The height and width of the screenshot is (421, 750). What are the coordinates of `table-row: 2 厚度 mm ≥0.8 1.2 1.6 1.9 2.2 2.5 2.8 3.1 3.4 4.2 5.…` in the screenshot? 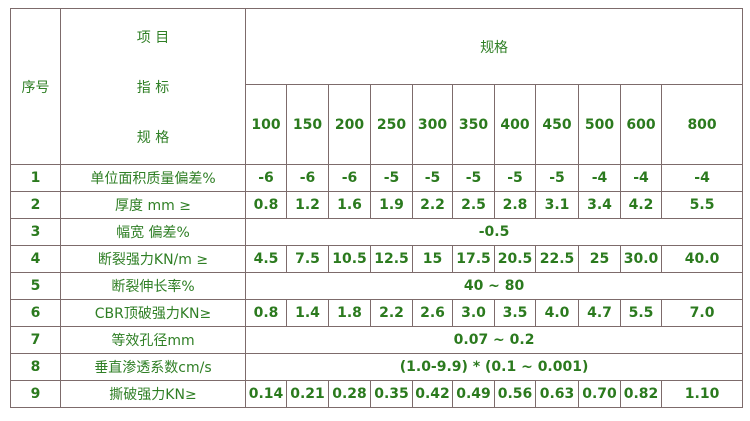 It's located at (377, 205).